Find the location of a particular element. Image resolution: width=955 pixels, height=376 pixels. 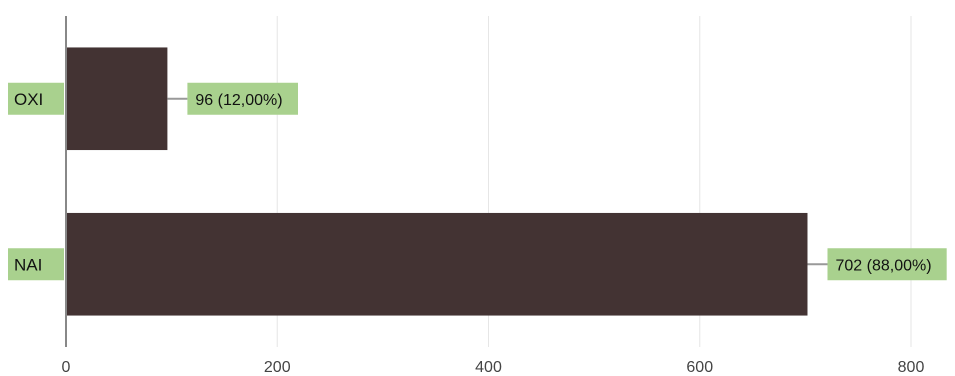

x-tick-label: 0 is located at coordinates (66, 367).